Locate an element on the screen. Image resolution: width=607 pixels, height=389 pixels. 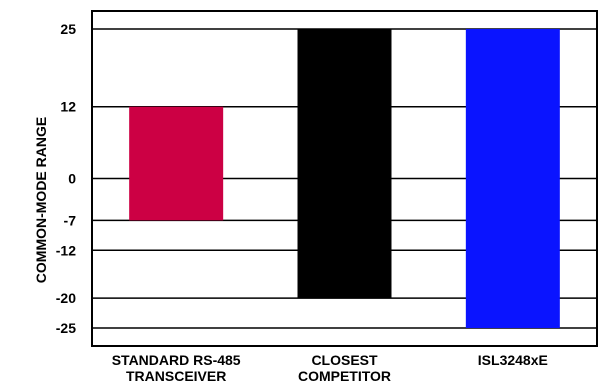
y-tick-label: -12 is located at coordinates (66, 250).